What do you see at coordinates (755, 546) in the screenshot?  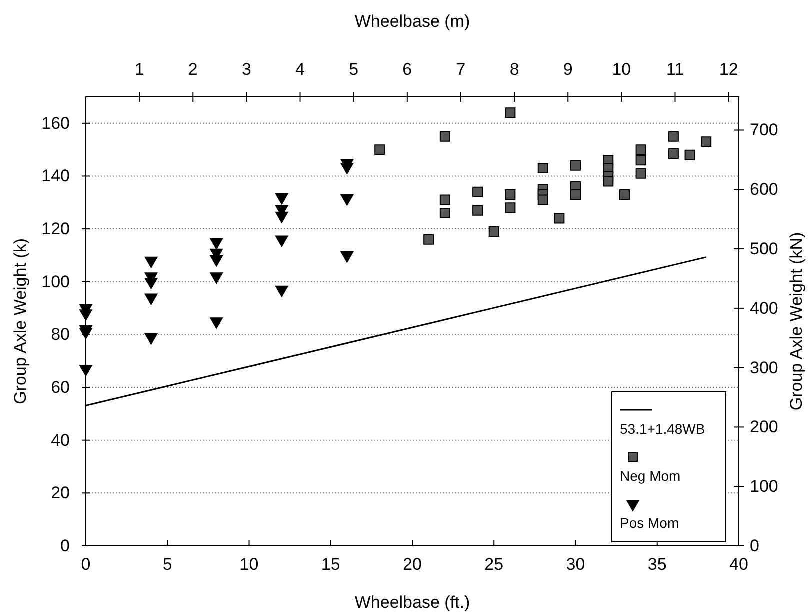 I see `y2-tick-label: 0` at bounding box center [755, 546].